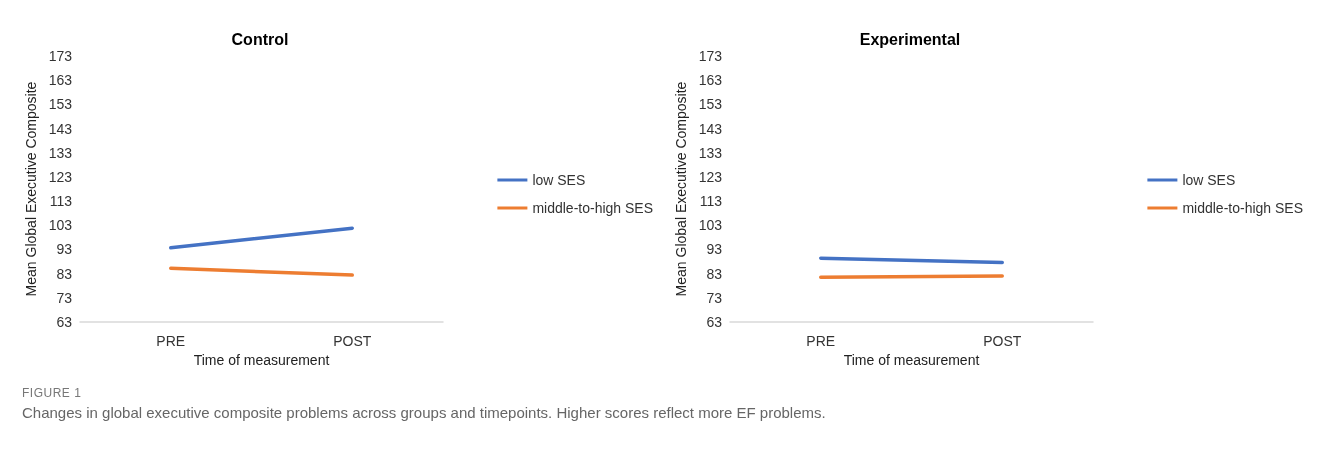  What do you see at coordinates (52, 393) in the screenshot?
I see `caption: FIGURE 1` at bounding box center [52, 393].